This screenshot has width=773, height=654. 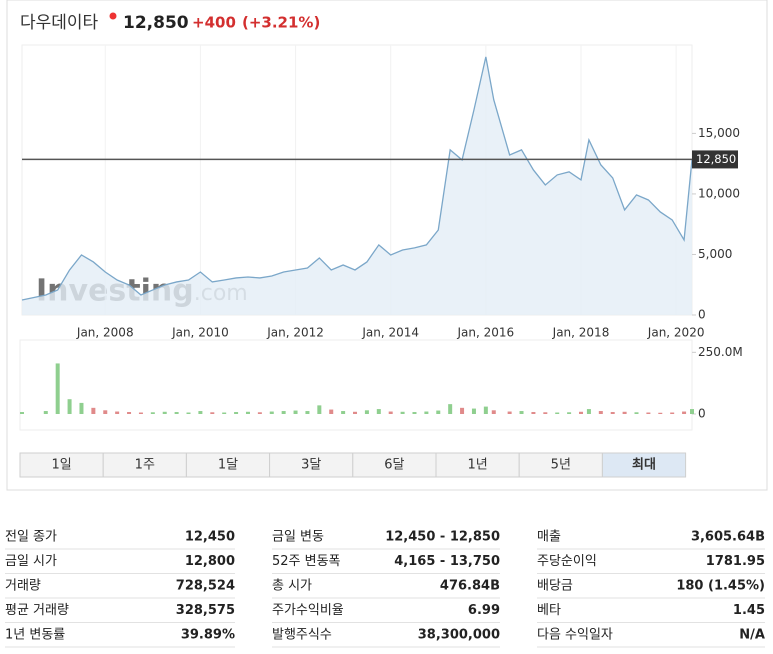 I want to click on range-button-label: 3달, so click(x=311, y=465).